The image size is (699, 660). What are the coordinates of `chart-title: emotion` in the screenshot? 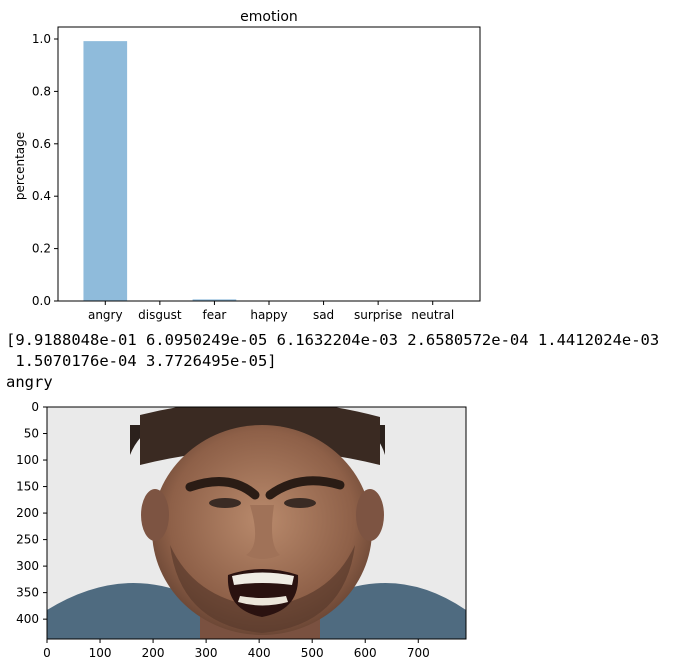 It's located at (269, 17).